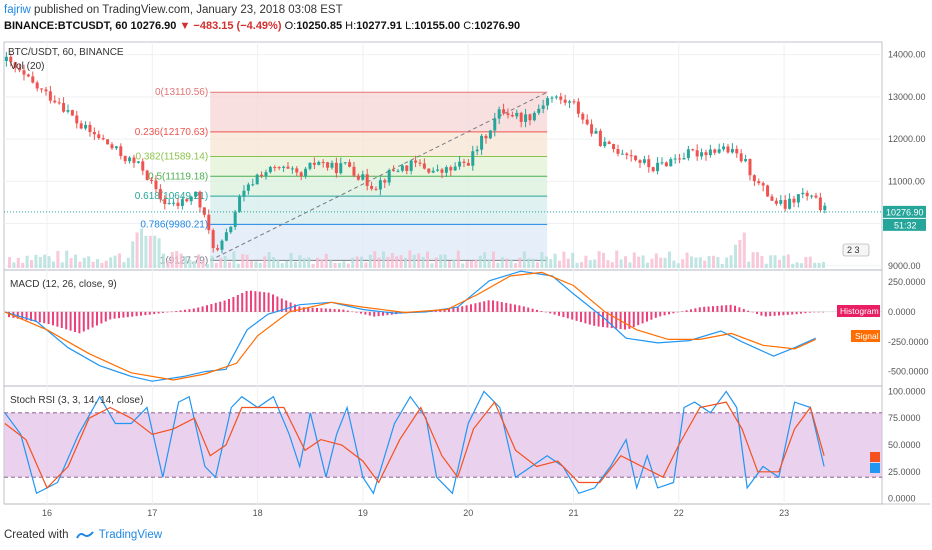 The image size is (932, 550). What do you see at coordinates (437, 26) in the screenshot?
I see `low-value: 10155.00` at bounding box center [437, 26].